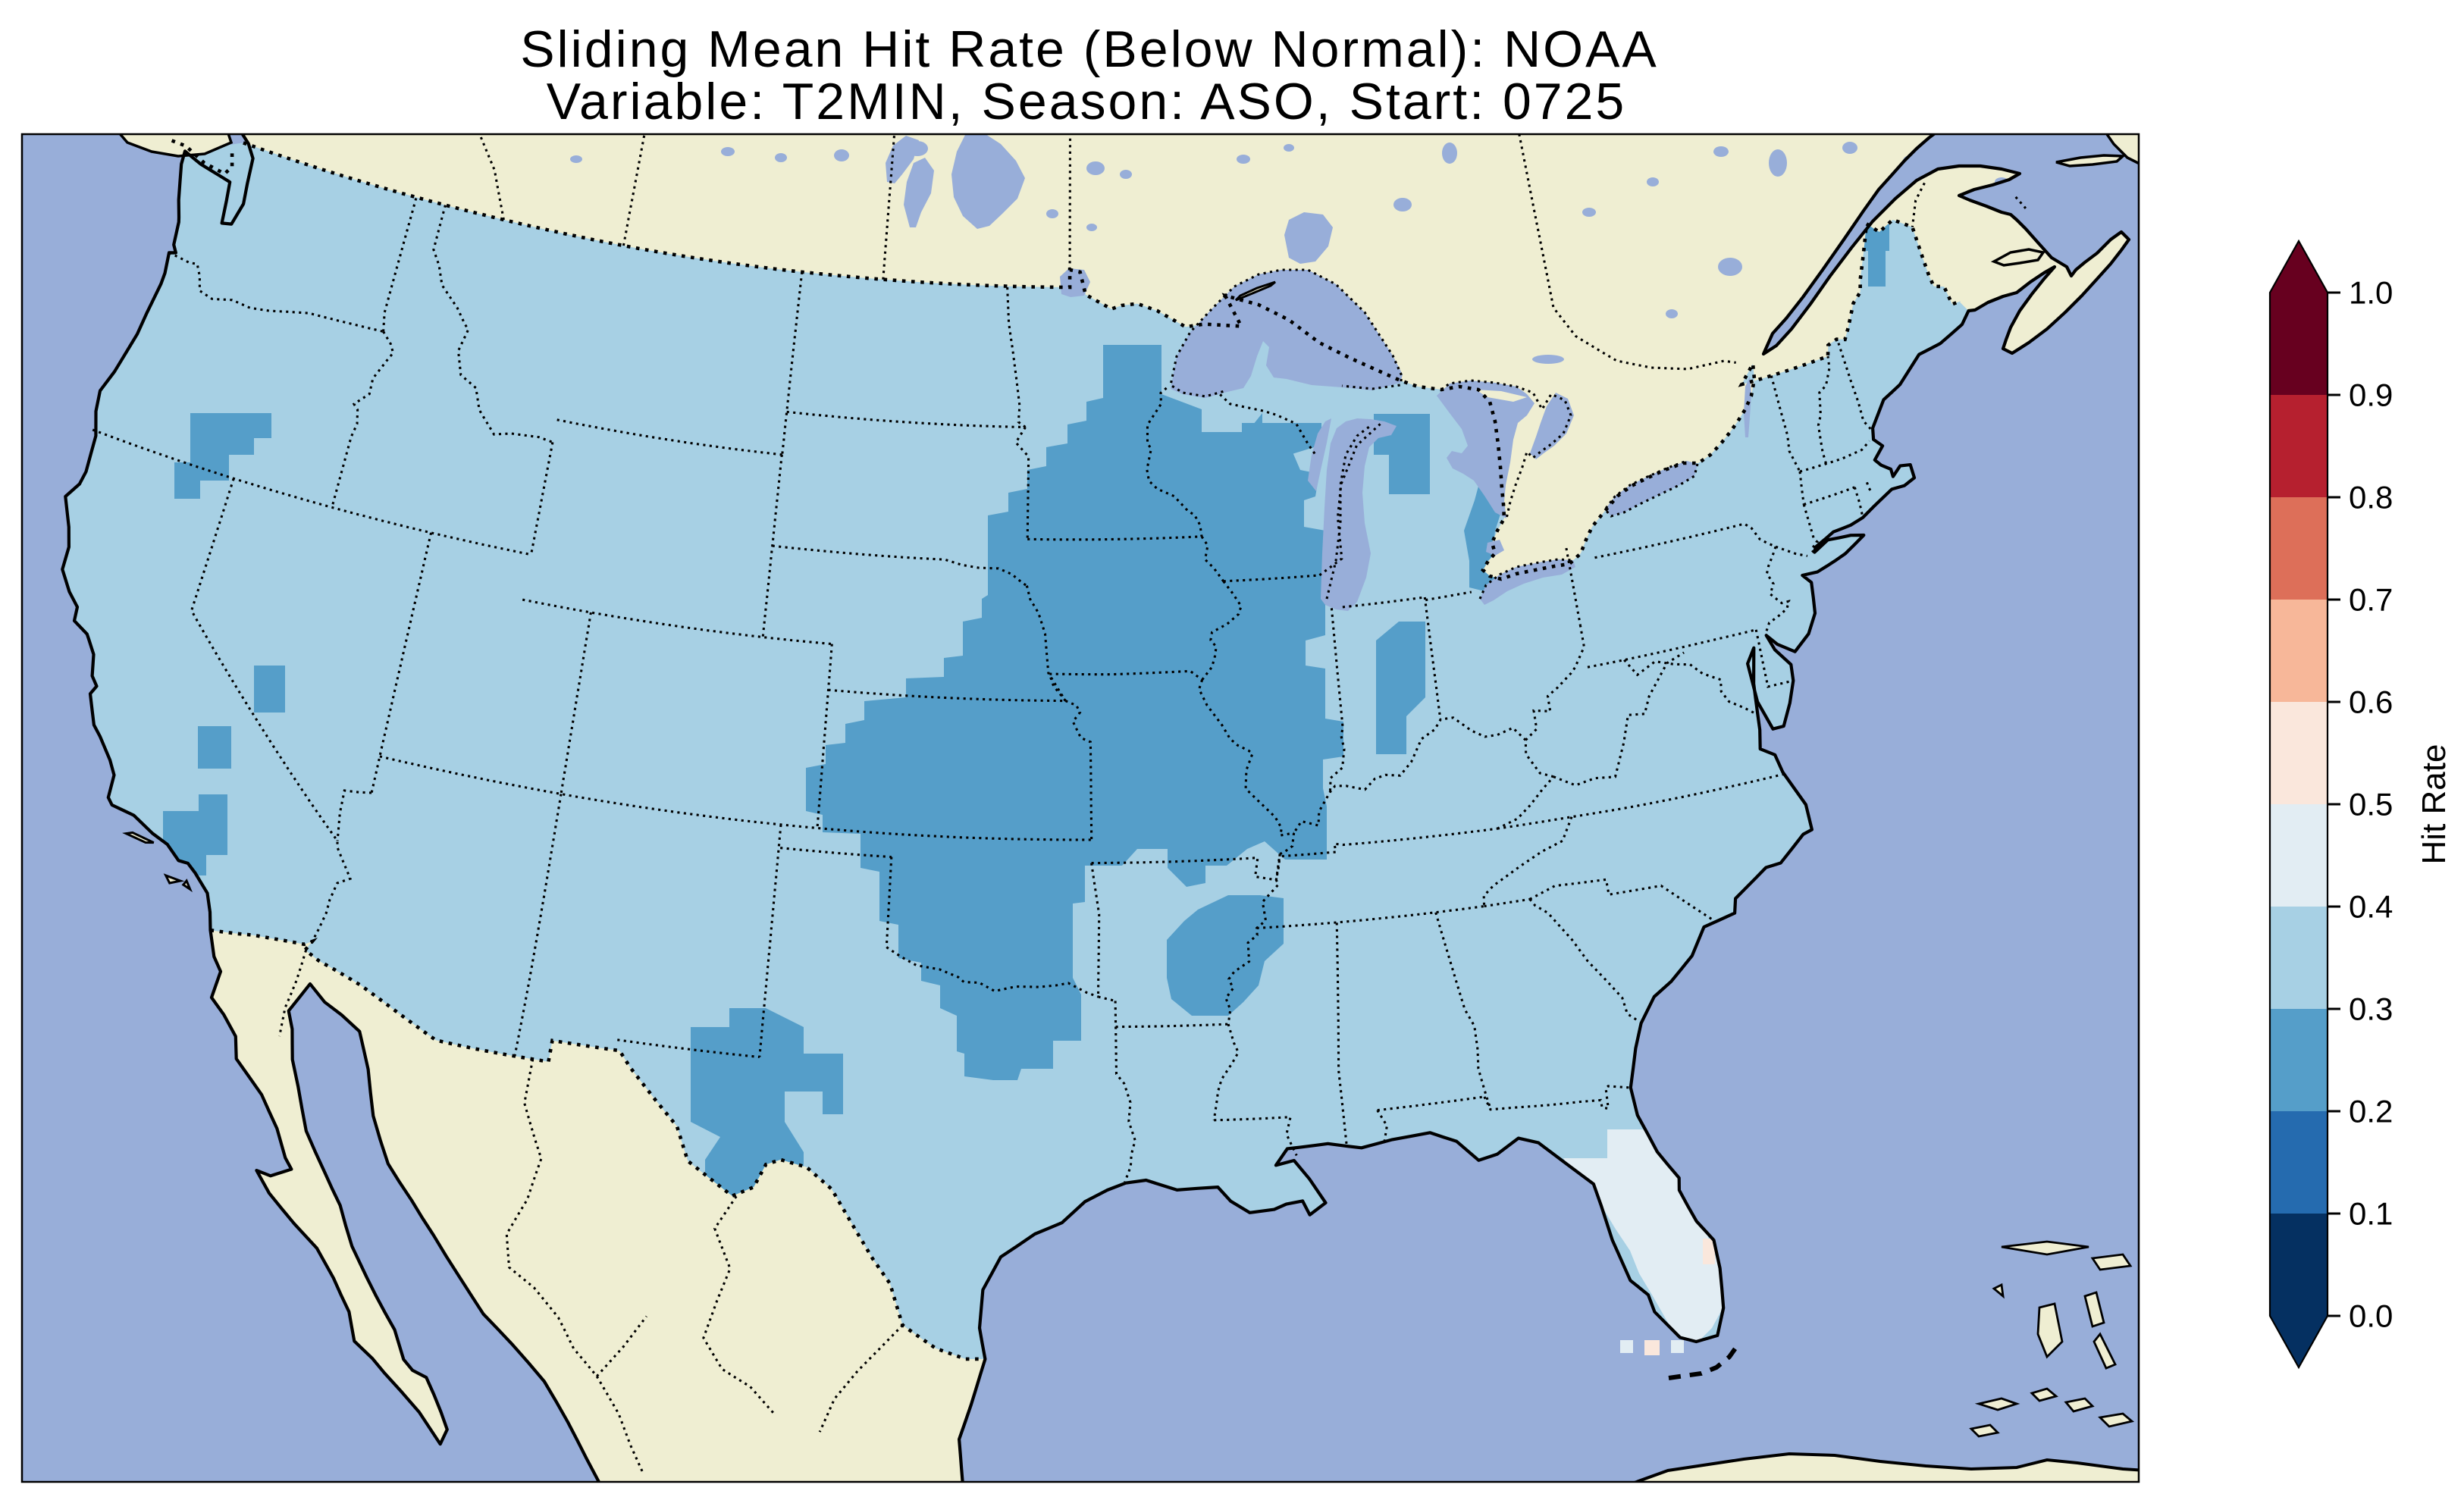 Image resolution: width=2464 pixels, height=1494 pixels. I want to click on svg-text: 0.2, so click(2371, 1111).